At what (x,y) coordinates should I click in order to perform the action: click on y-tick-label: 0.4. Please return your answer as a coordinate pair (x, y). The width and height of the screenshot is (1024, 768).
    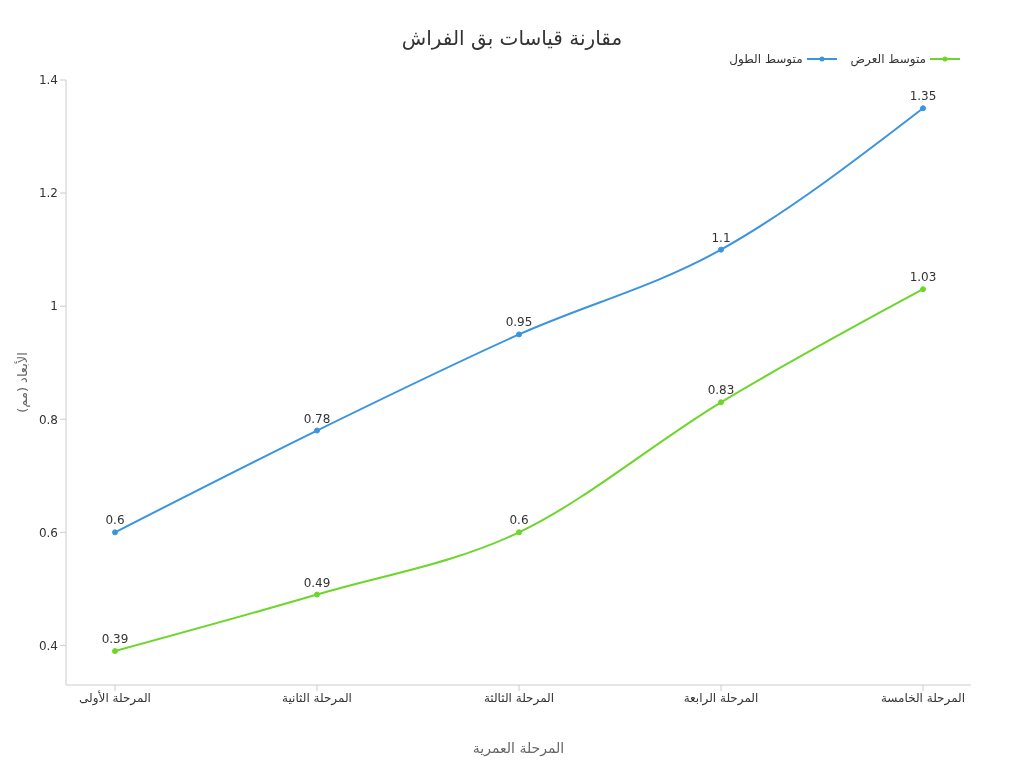
    Looking at the image, I should click on (48, 645).